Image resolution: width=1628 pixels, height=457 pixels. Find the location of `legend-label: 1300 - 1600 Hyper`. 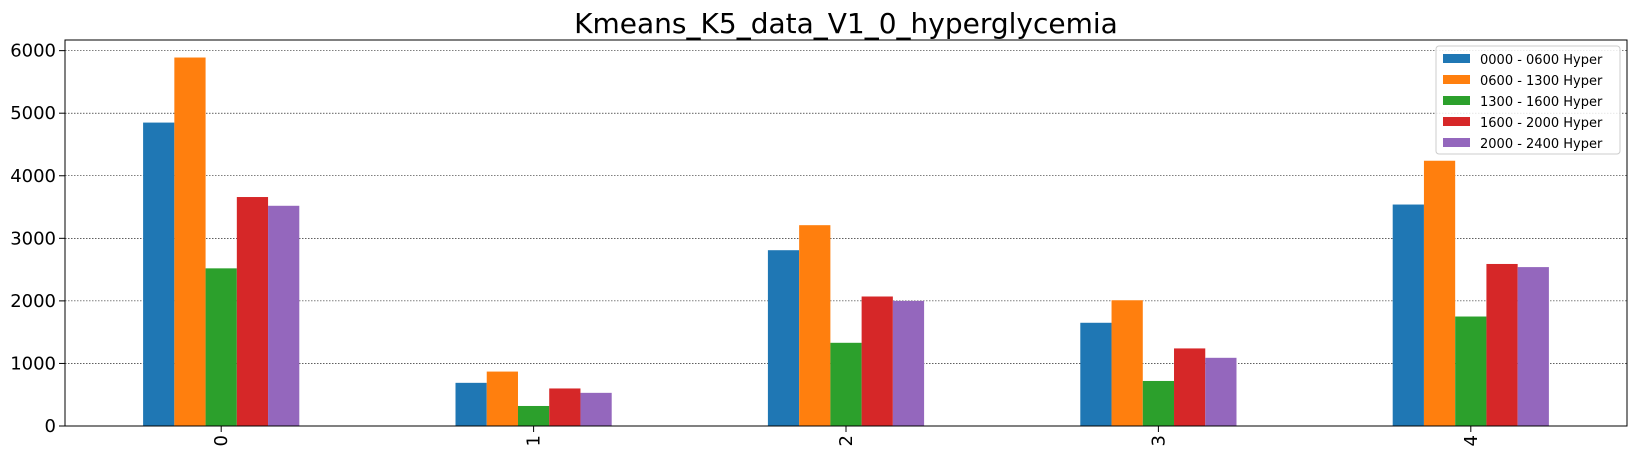

legend-label: 1300 - 1600 Hyper is located at coordinates (1541, 102).